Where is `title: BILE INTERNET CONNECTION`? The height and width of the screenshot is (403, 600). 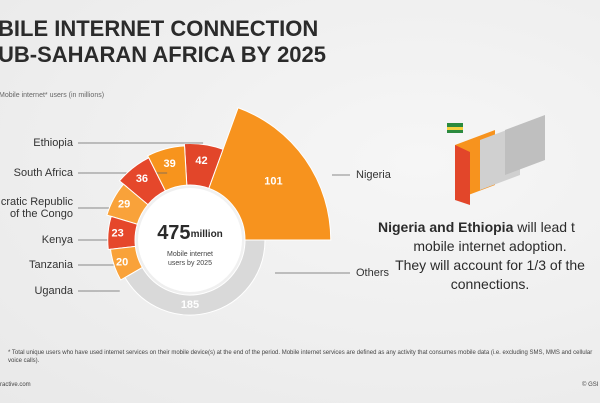
title: BILE INTERNET CONNECTION is located at coordinates (159, 28).